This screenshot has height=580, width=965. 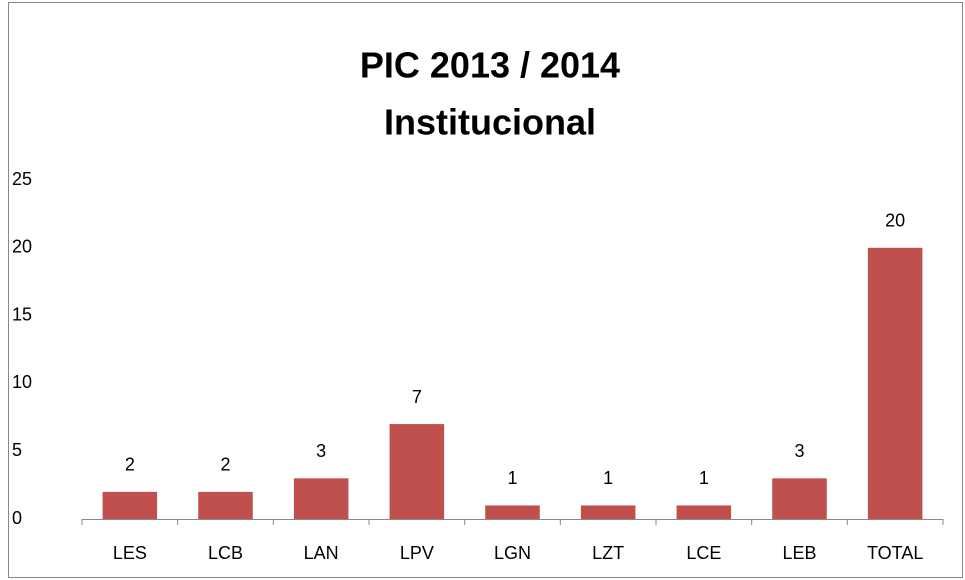 I want to click on x-tick-label: LCB, so click(x=225, y=553).